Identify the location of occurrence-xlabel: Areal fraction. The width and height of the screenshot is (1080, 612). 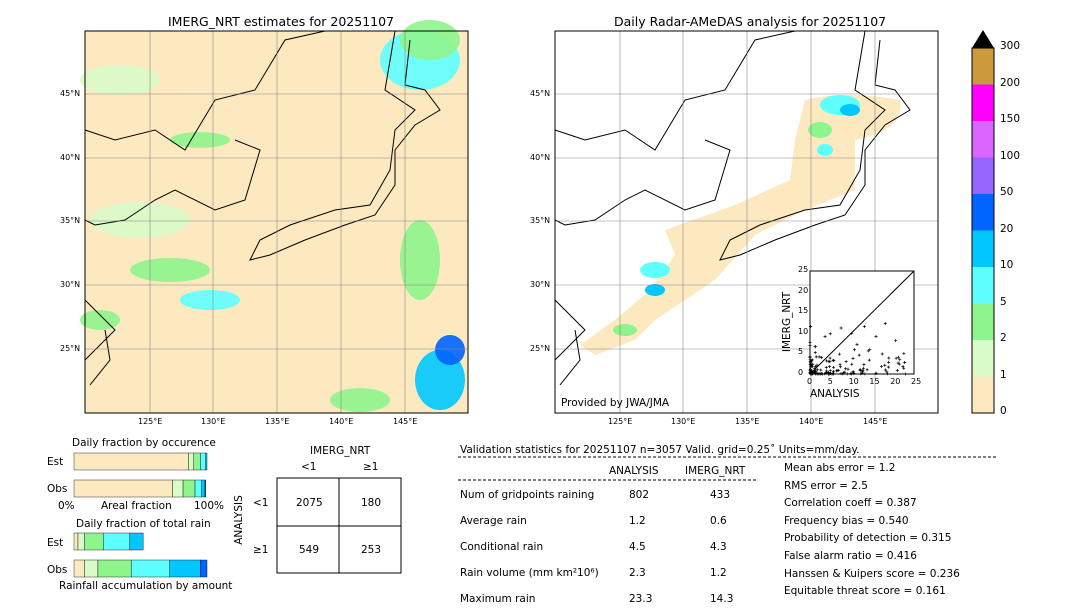
(136, 506).